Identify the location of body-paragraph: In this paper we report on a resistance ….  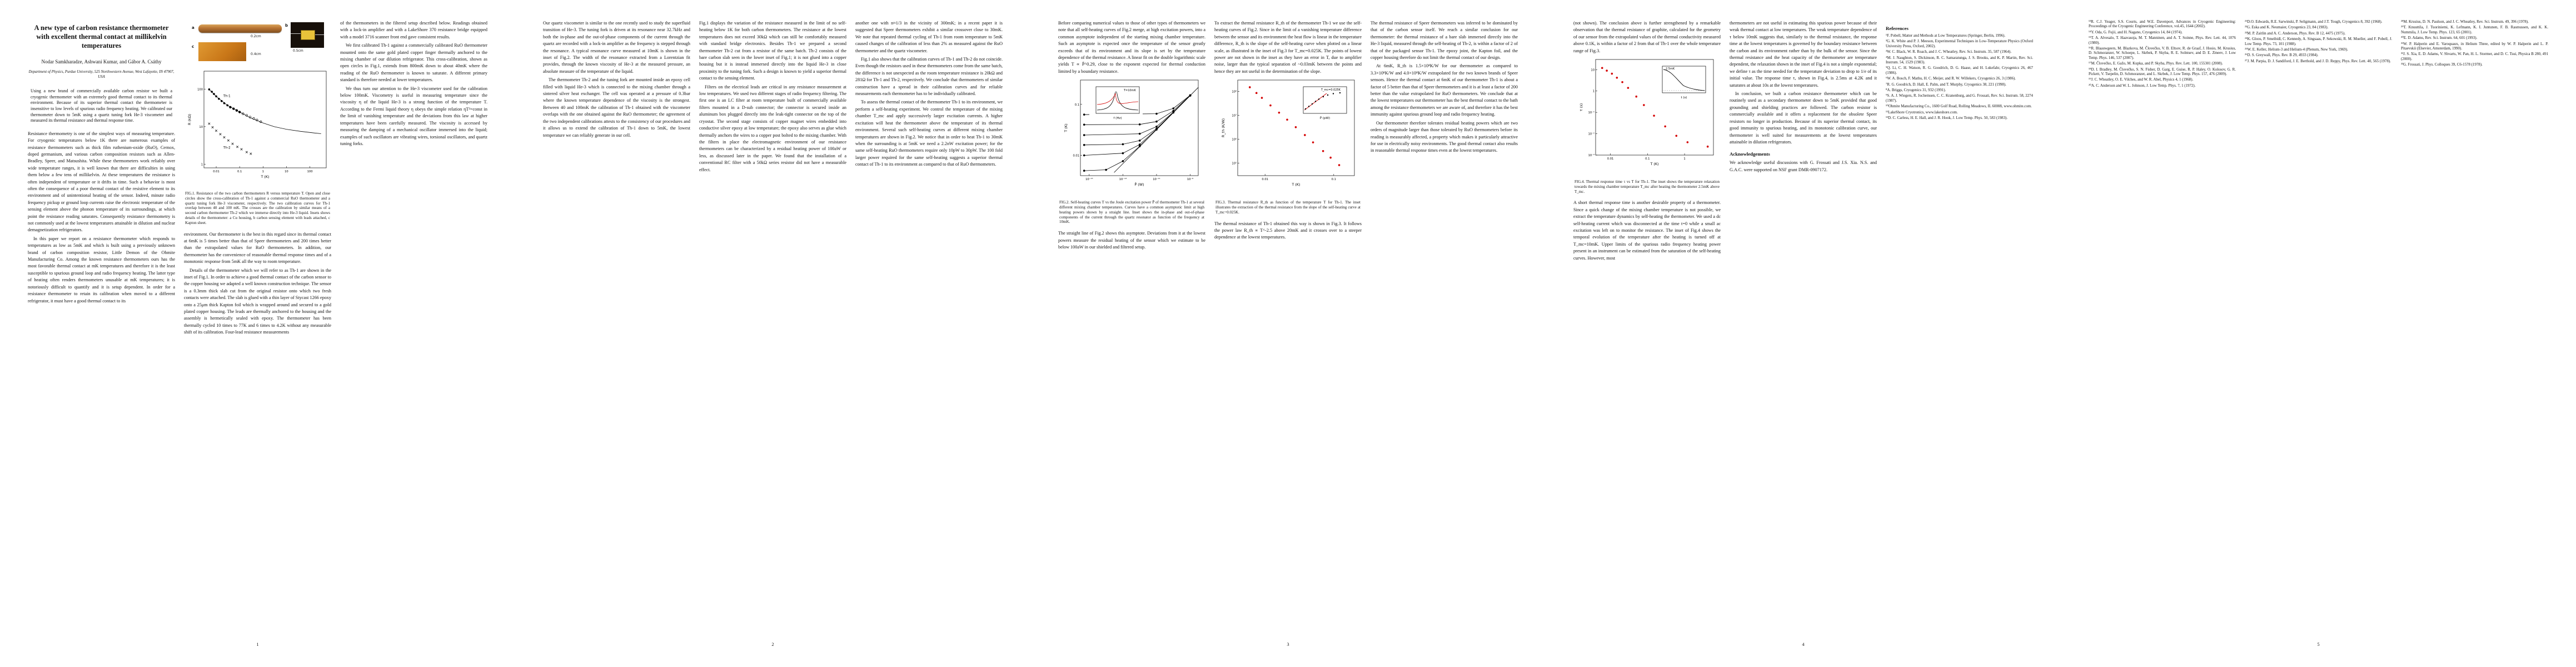
(101, 269).